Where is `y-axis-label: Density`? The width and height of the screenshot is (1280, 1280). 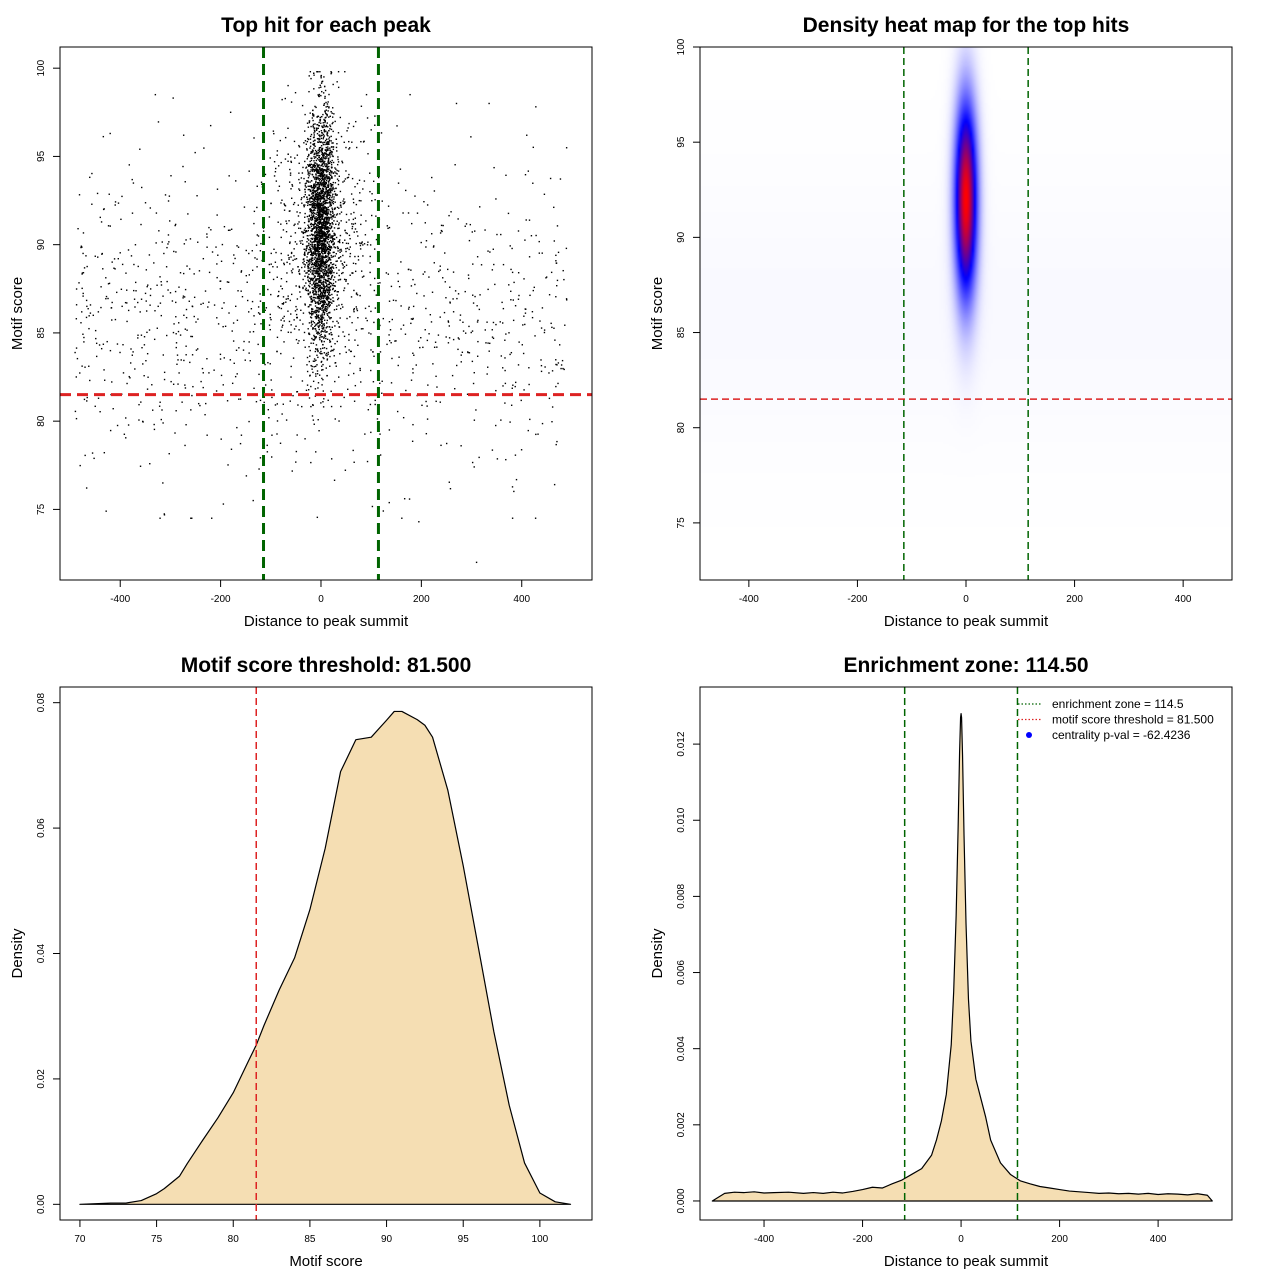 y-axis-label: Density is located at coordinates (657, 953).